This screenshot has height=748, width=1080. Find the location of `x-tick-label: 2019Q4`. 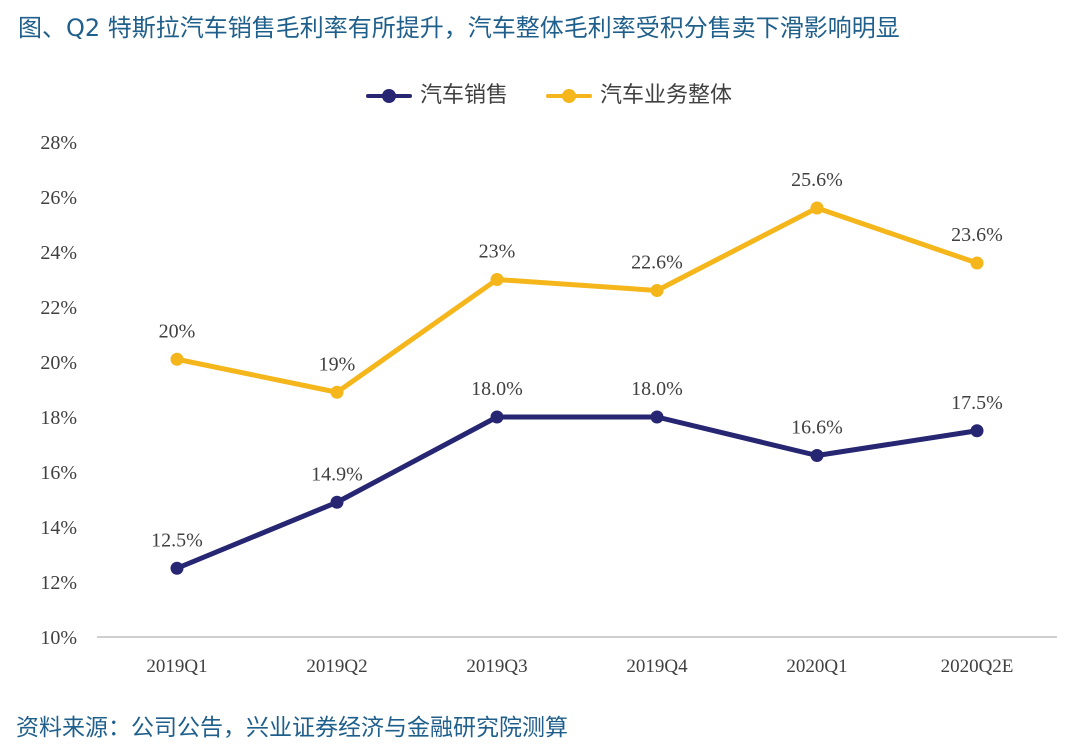

x-tick-label: 2019Q4 is located at coordinates (657, 666).